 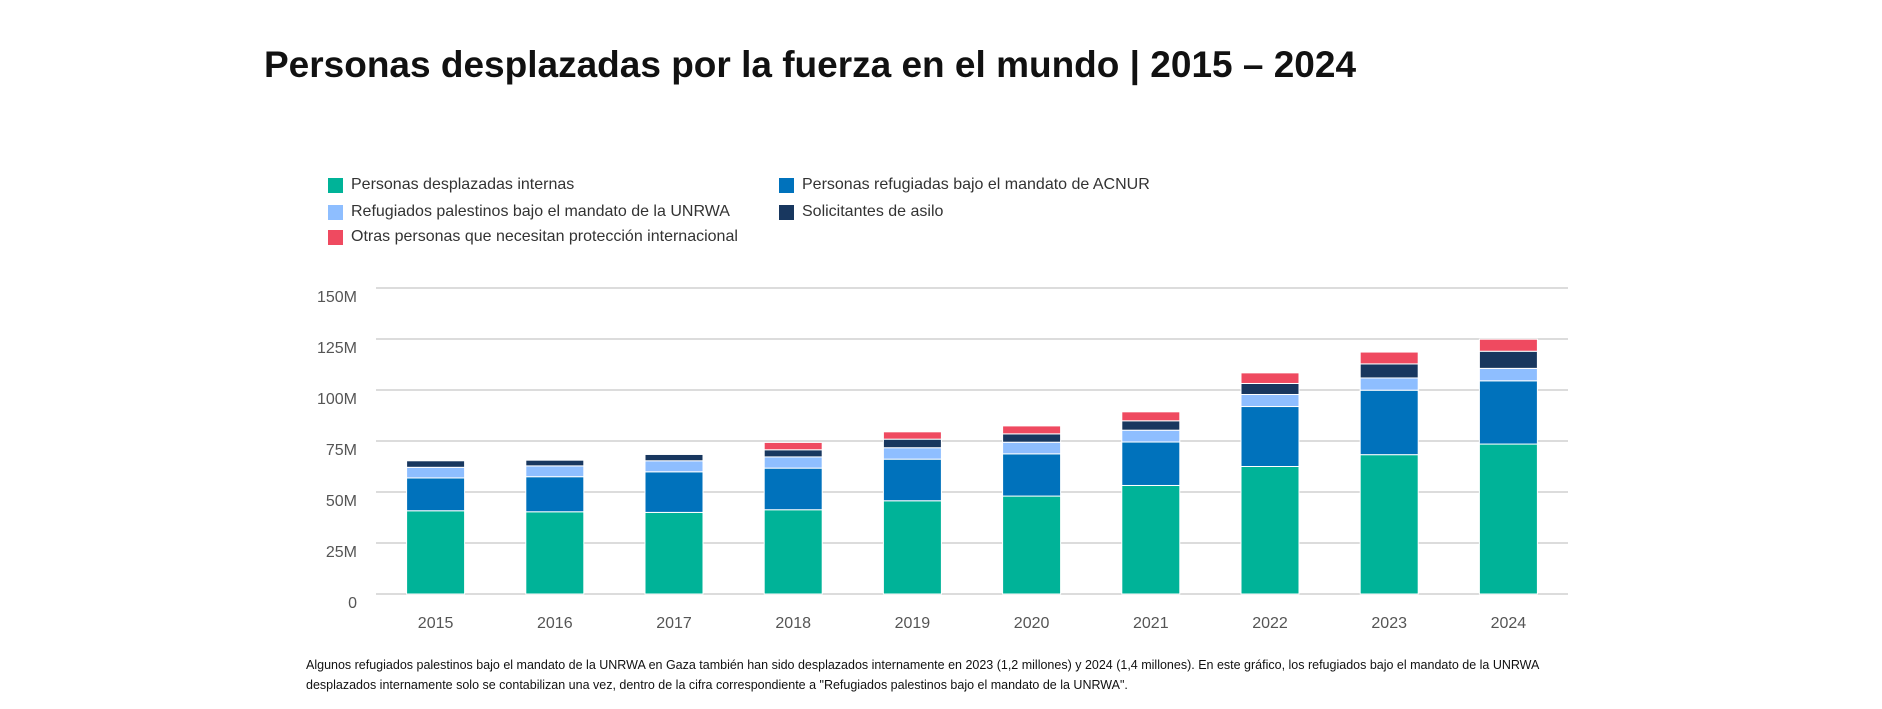 I want to click on x-tick-label: 2021, so click(x=1151, y=623).